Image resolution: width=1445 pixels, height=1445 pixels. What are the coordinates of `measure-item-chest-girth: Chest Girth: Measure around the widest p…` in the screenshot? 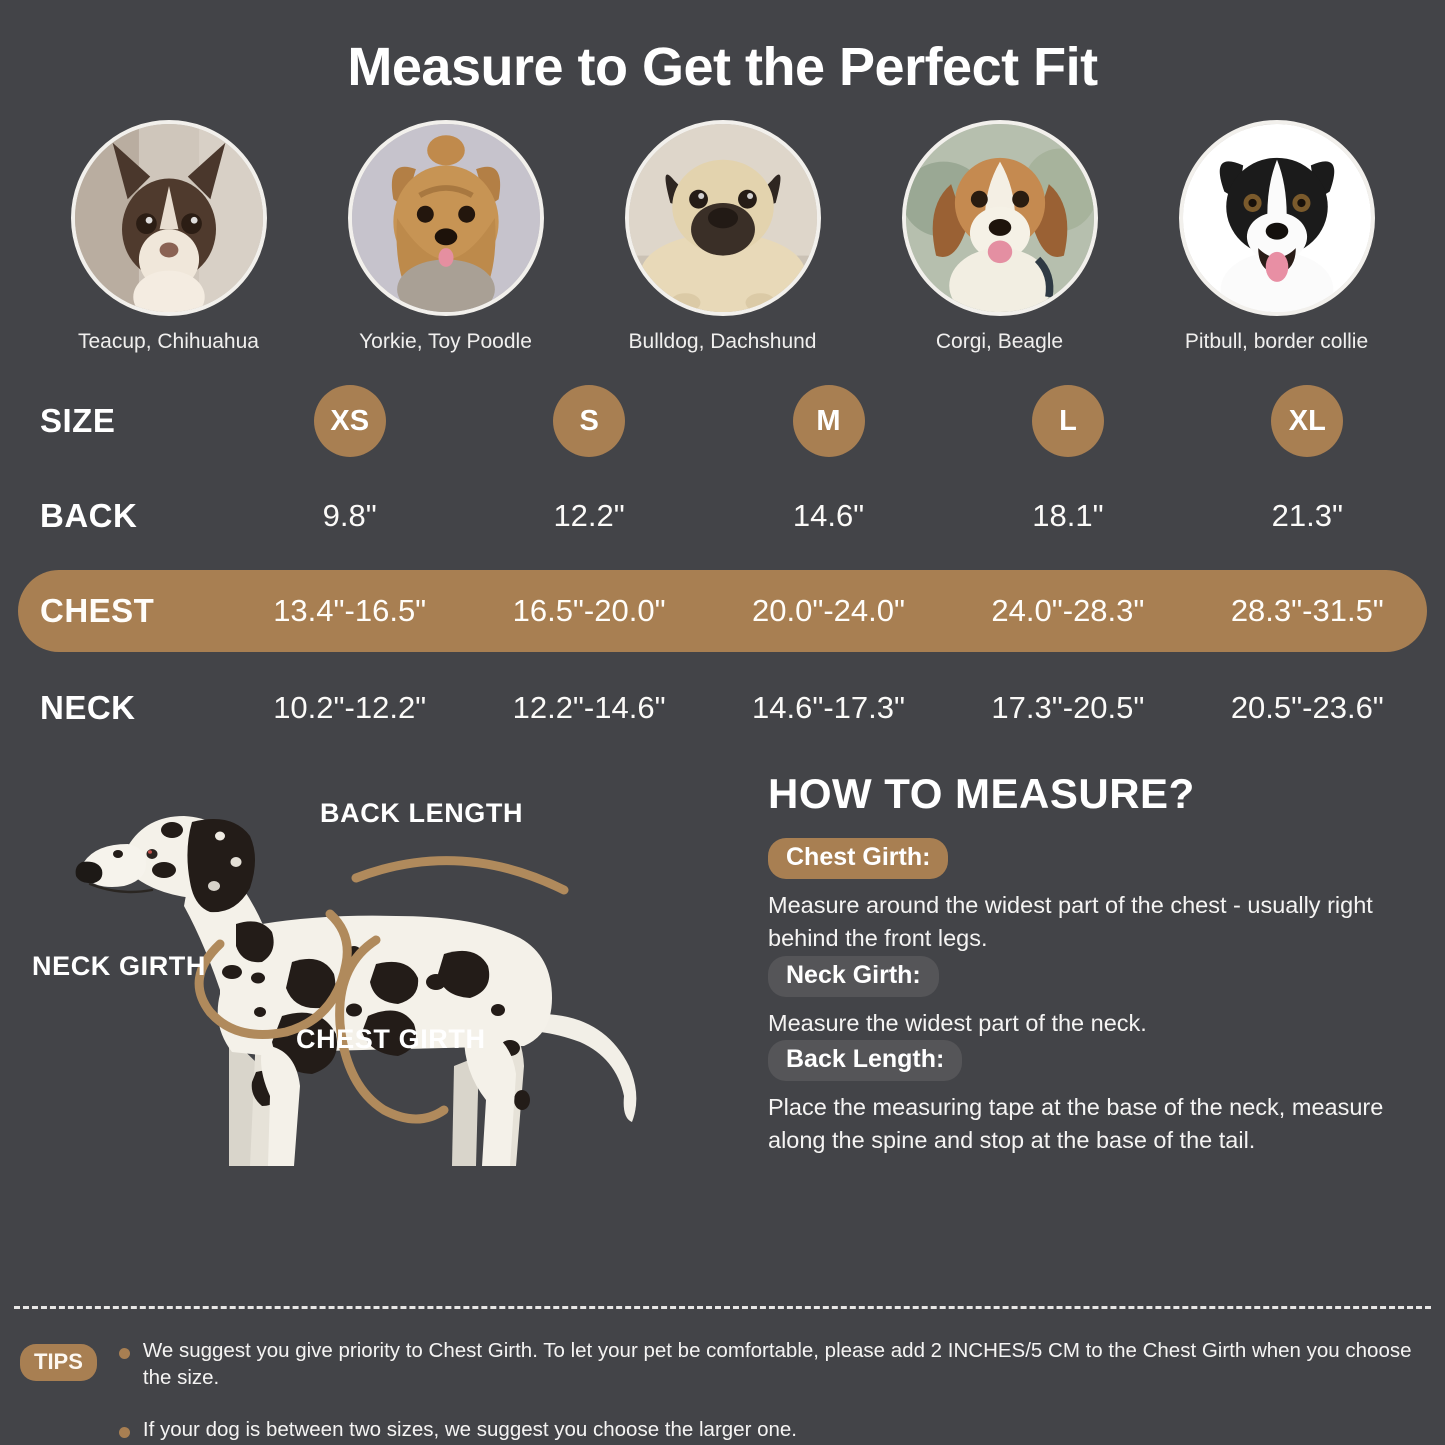 It's located at (1094, 897).